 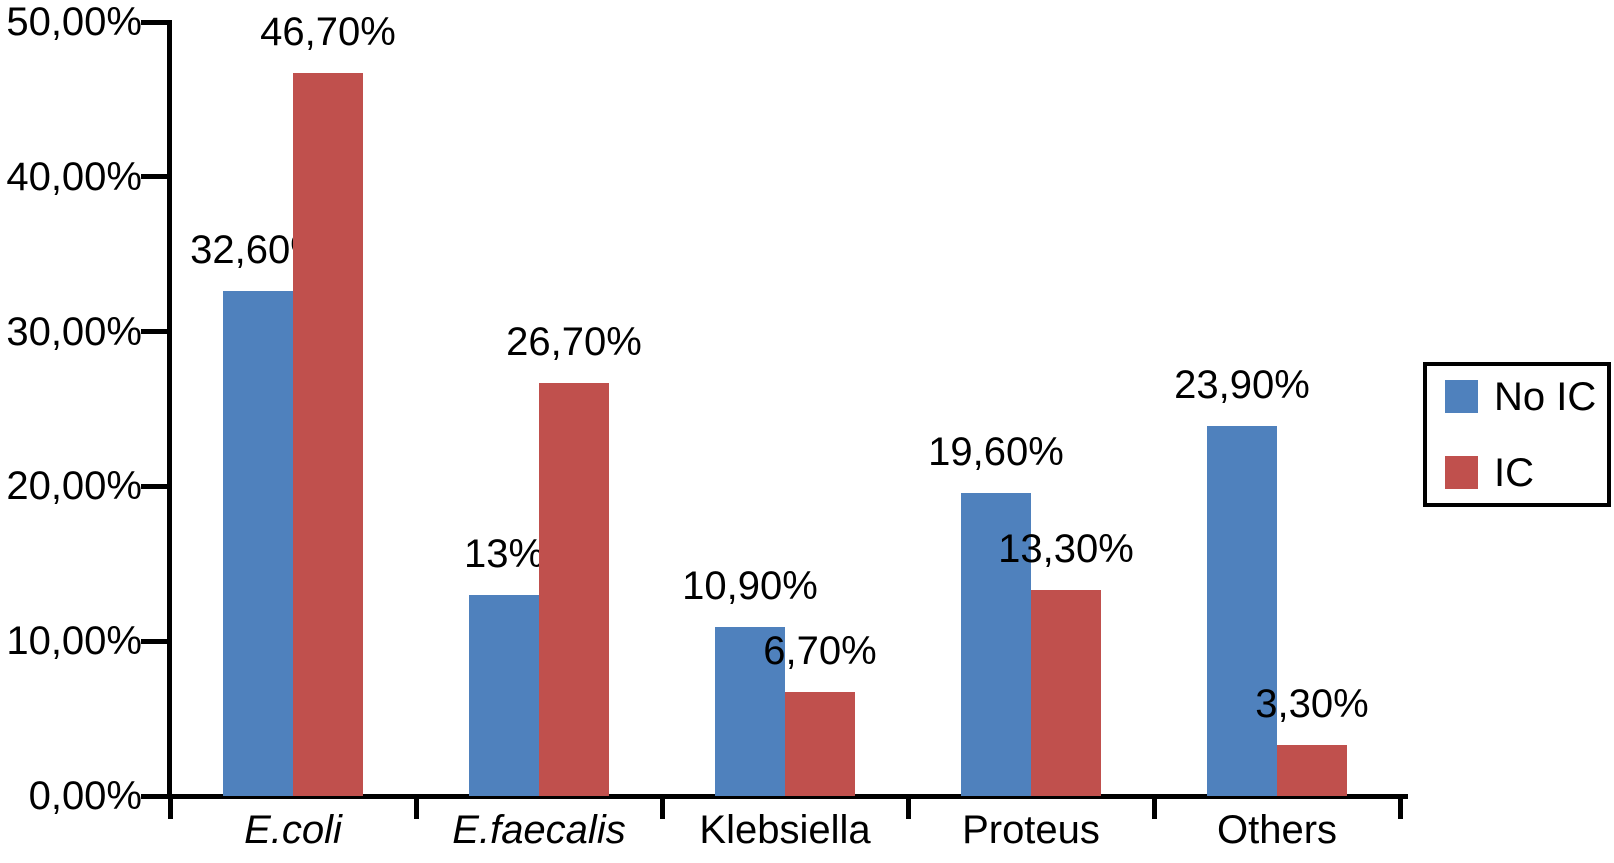 I want to click on x-axis-label-others: Others, so click(x=1277, y=830).